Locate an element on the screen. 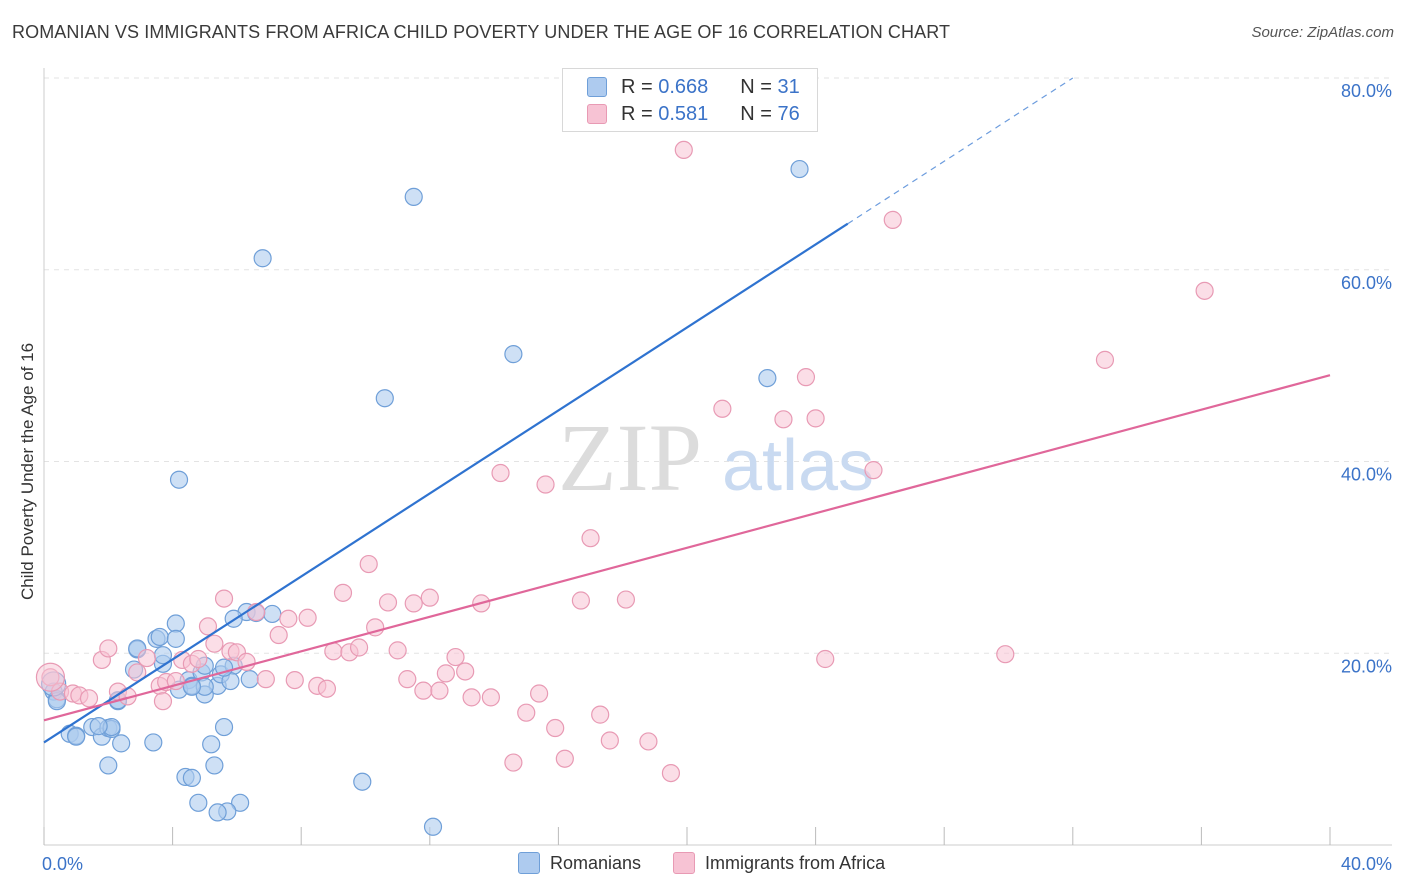 This screenshot has height=892, width=1406. legend-item-romanians: Romanians is located at coordinates (579, 863).